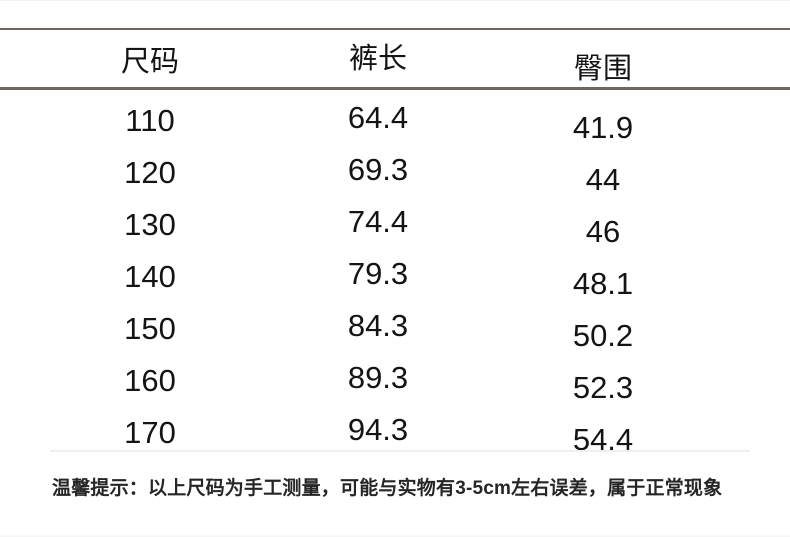 The image size is (790, 537). What do you see at coordinates (377, 58) in the screenshot?
I see `header-pants-length: 裤长` at bounding box center [377, 58].